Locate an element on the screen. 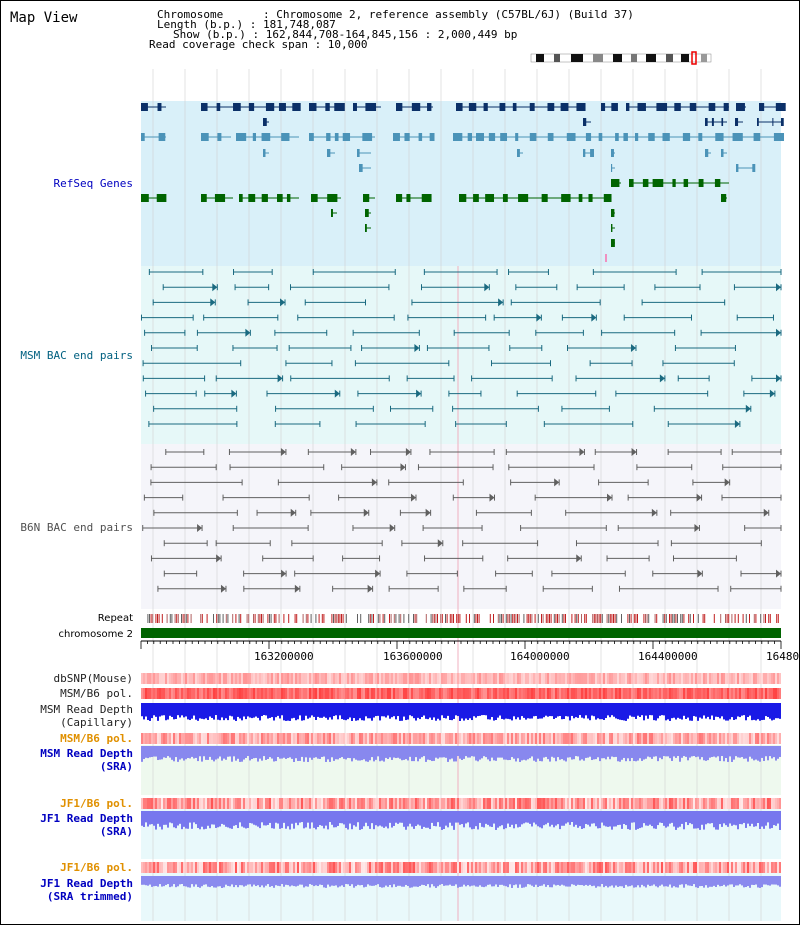 The width and height of the screenshot is (800, 926). label-msm-depth-sra: MSM Read Depth (SRA) is located at coordinates (86, 760).